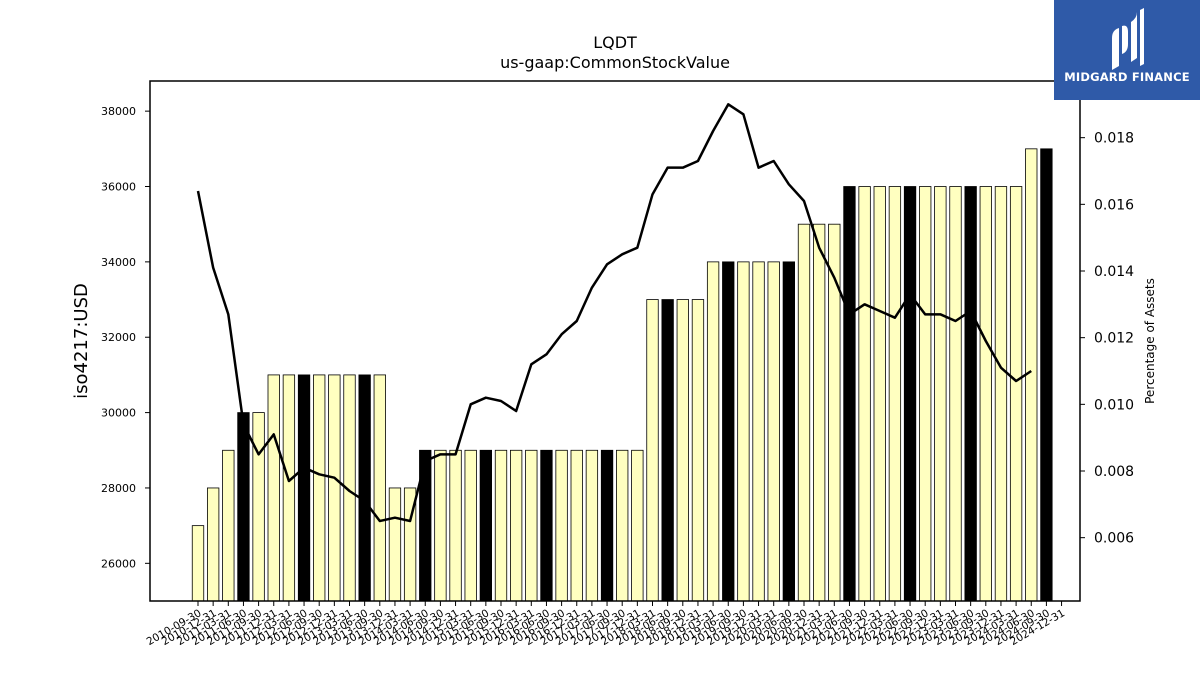 This screenshot has height=675, width=1200. Describe the element at coordinates (118, 262) in the screenshot. I see `y-left-tick-label: 34000` at that location.